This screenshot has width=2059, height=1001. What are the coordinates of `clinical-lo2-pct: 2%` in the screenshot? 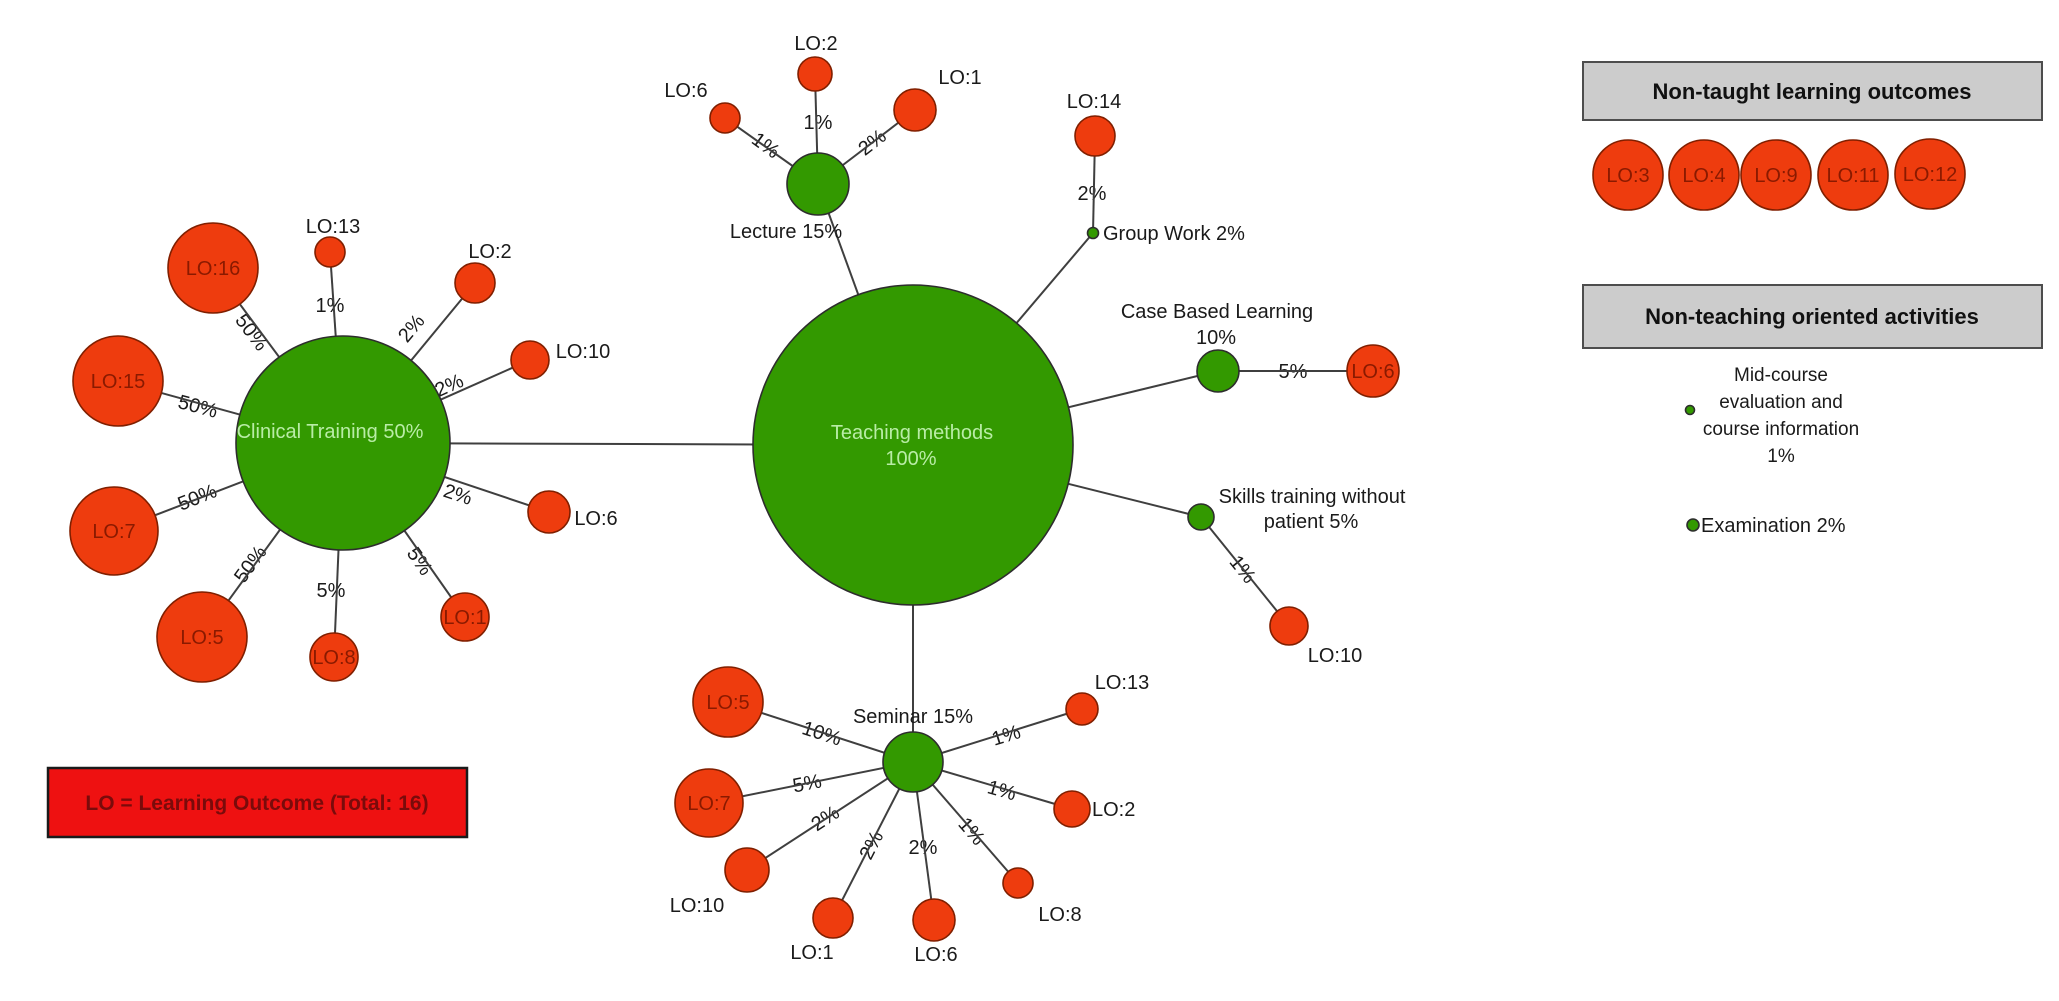 It's located at (412, 328).